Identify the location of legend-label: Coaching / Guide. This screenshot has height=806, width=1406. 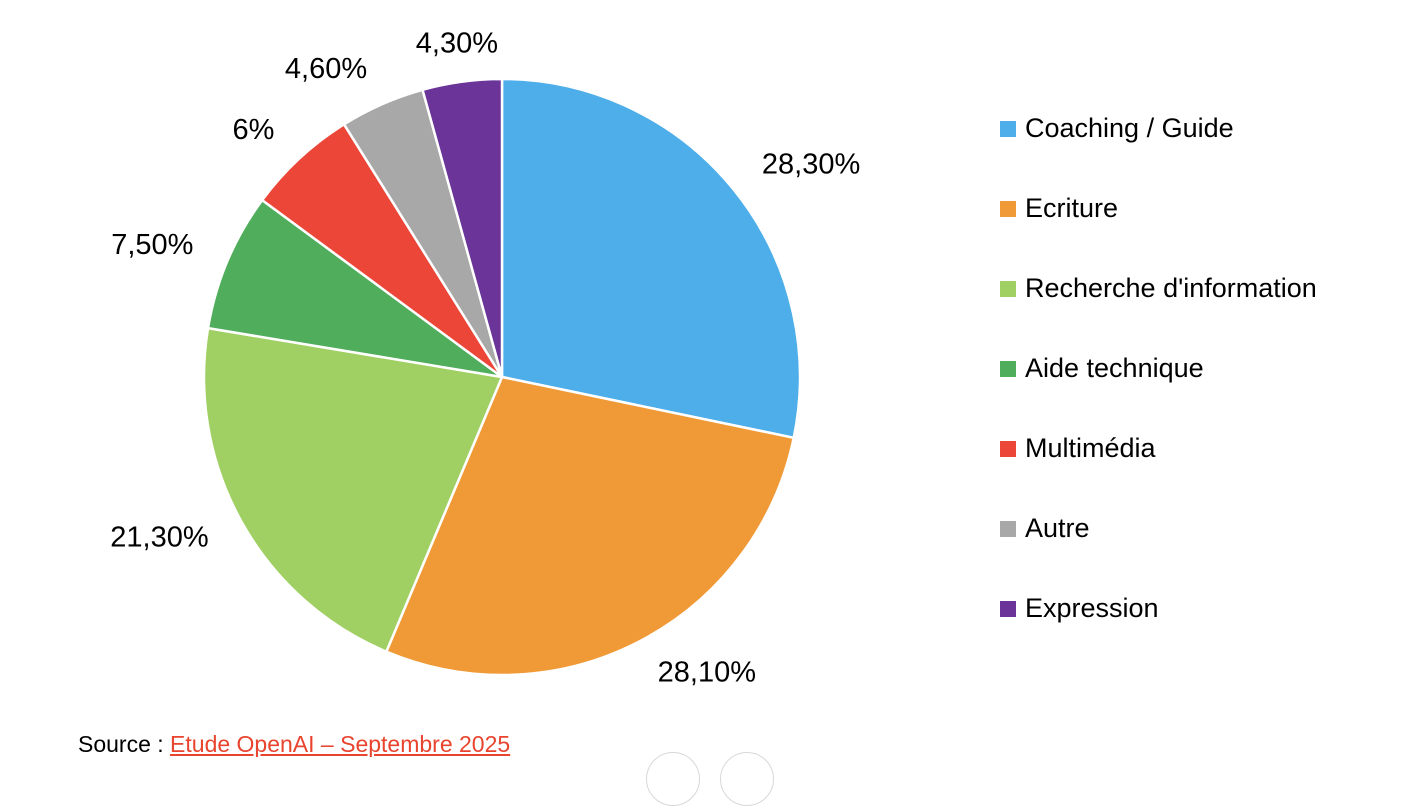
(1129, 128).